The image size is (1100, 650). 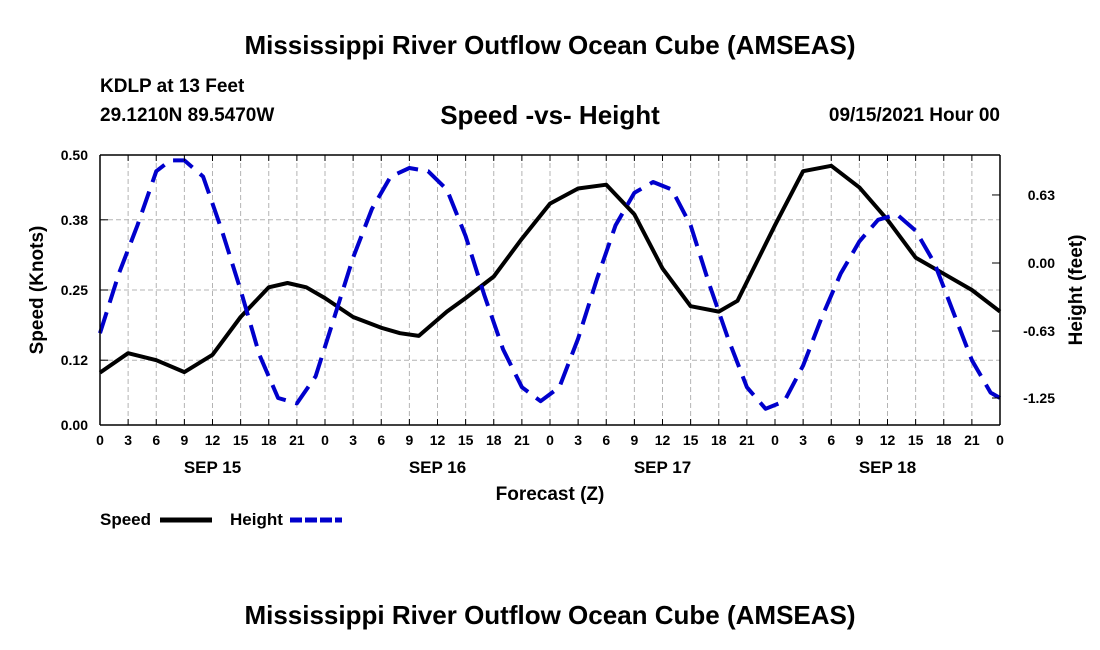 I want to click on legend-height-label: Height, so click(x=256, y=519).